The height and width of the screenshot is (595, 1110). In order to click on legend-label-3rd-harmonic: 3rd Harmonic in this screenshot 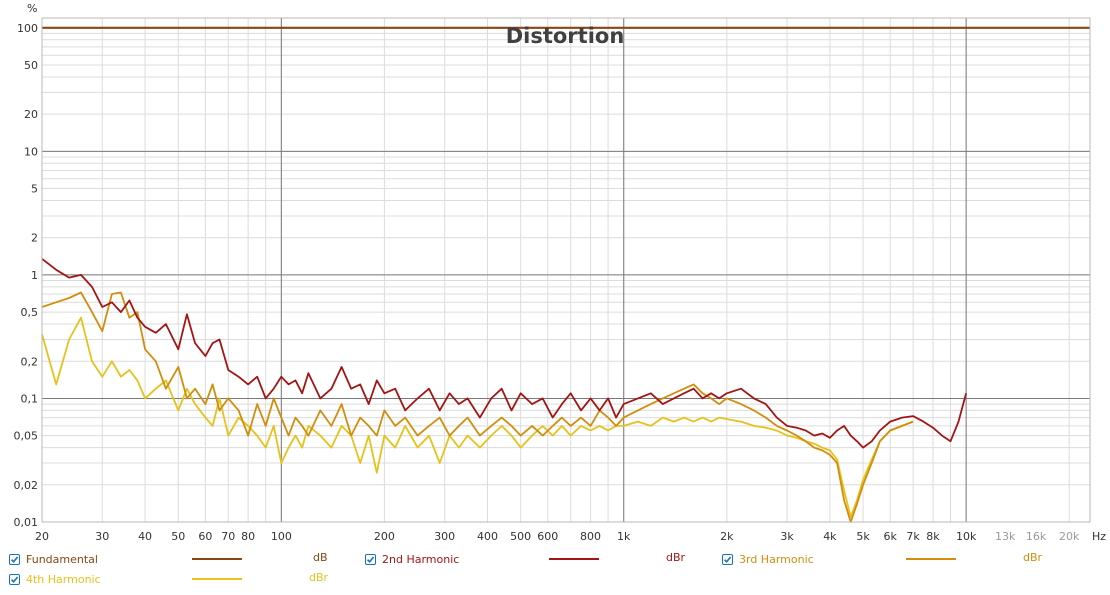, I will do `click(776, 559)`.